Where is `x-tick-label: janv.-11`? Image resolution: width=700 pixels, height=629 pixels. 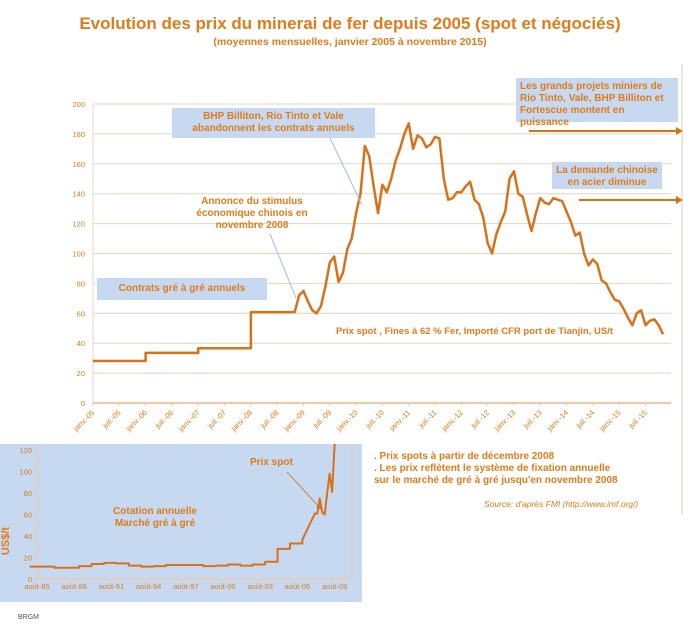
x-tick-label: janv.-11 is located at coordinates (399, 420).